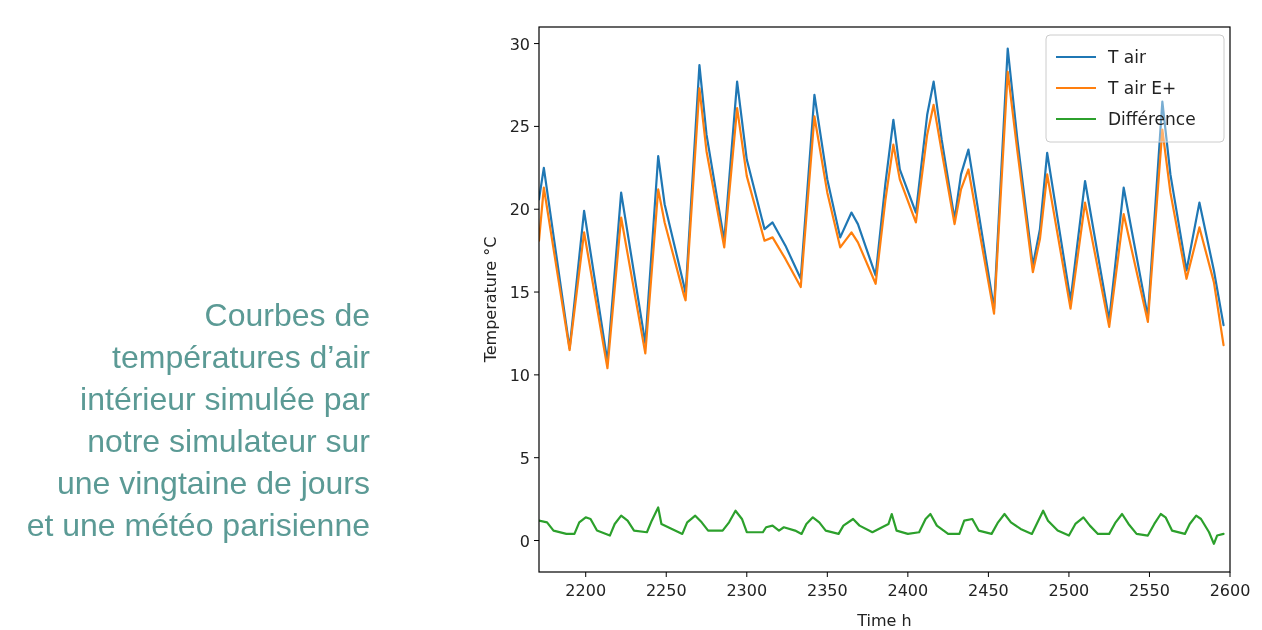  What do you see at coordinates (524, 458) in the screenshot?
I see `y-tick-label: 5` at bounding box center [524, 458].